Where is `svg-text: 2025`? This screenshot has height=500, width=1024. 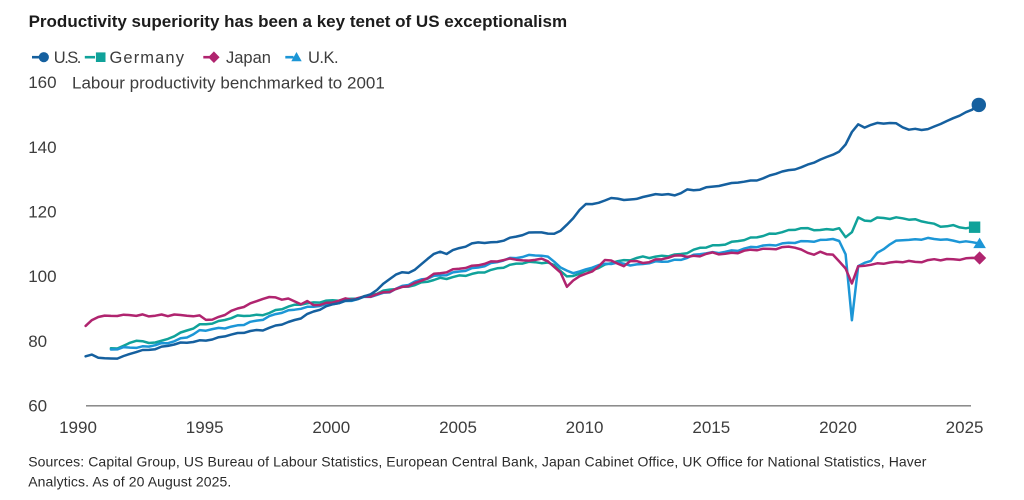 svg-text: 2025 is located at coordinates (965, 427).